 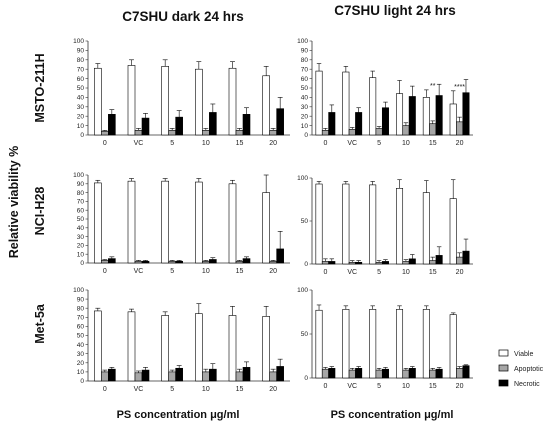 What do you see at coordinates (81, 246) in the screenshot?
I see `y-tick-label: 20` at bounding box center [81, 246].